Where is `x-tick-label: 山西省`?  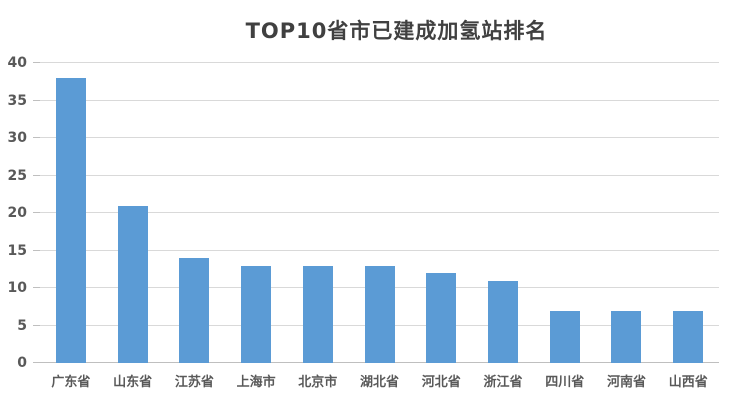 x-tick-label: 山西省 is located at coordinates (688, 382).